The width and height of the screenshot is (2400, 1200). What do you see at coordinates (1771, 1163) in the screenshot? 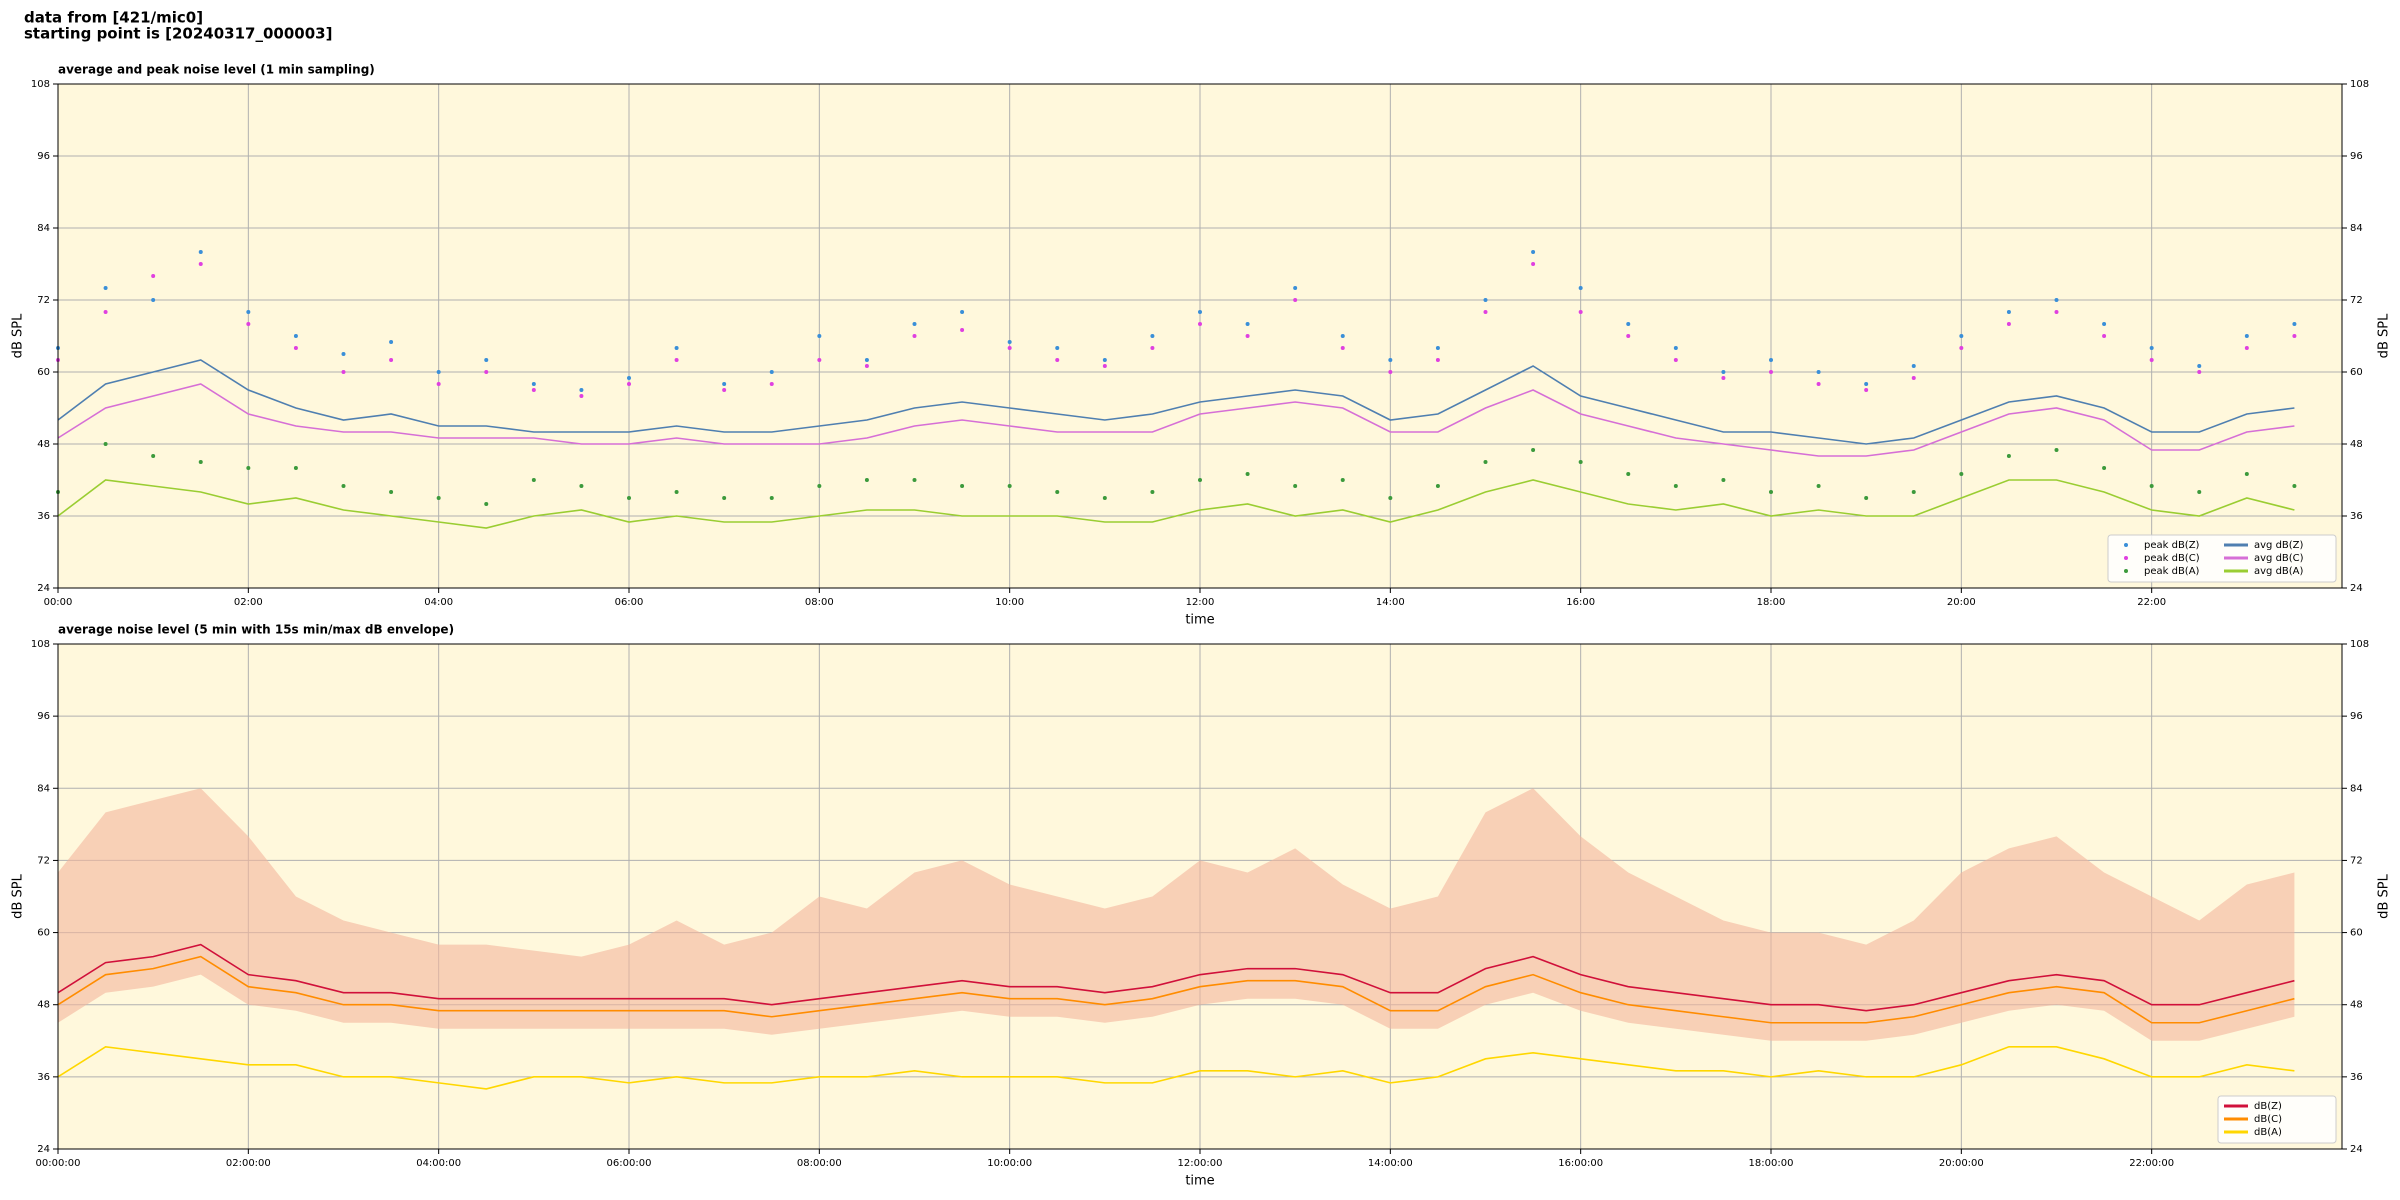
I see `x-tick-label: 18:00:00` at bounding box center [1771, 1163].